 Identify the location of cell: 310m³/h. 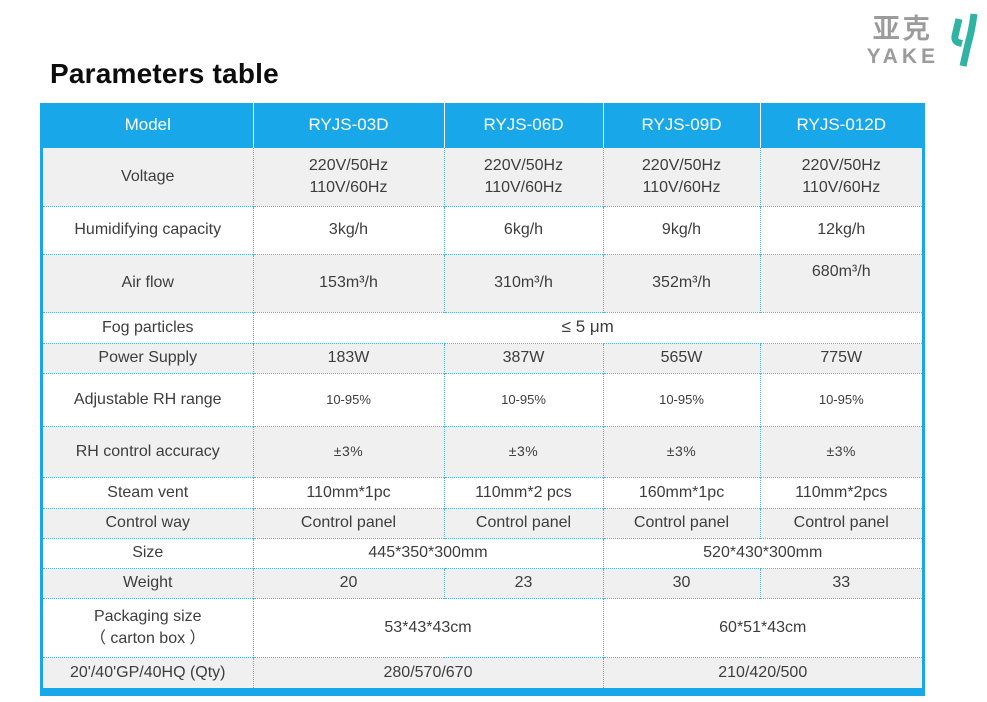
(523, 282).